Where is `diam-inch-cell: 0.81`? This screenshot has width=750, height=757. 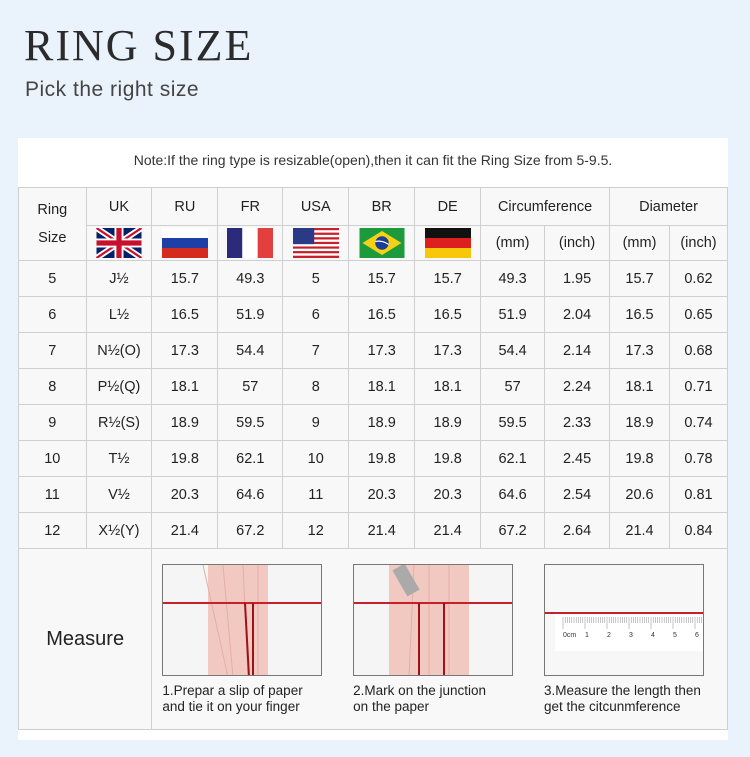
diam-inch-cell: 0.81 is located at coordinates (698, 494).